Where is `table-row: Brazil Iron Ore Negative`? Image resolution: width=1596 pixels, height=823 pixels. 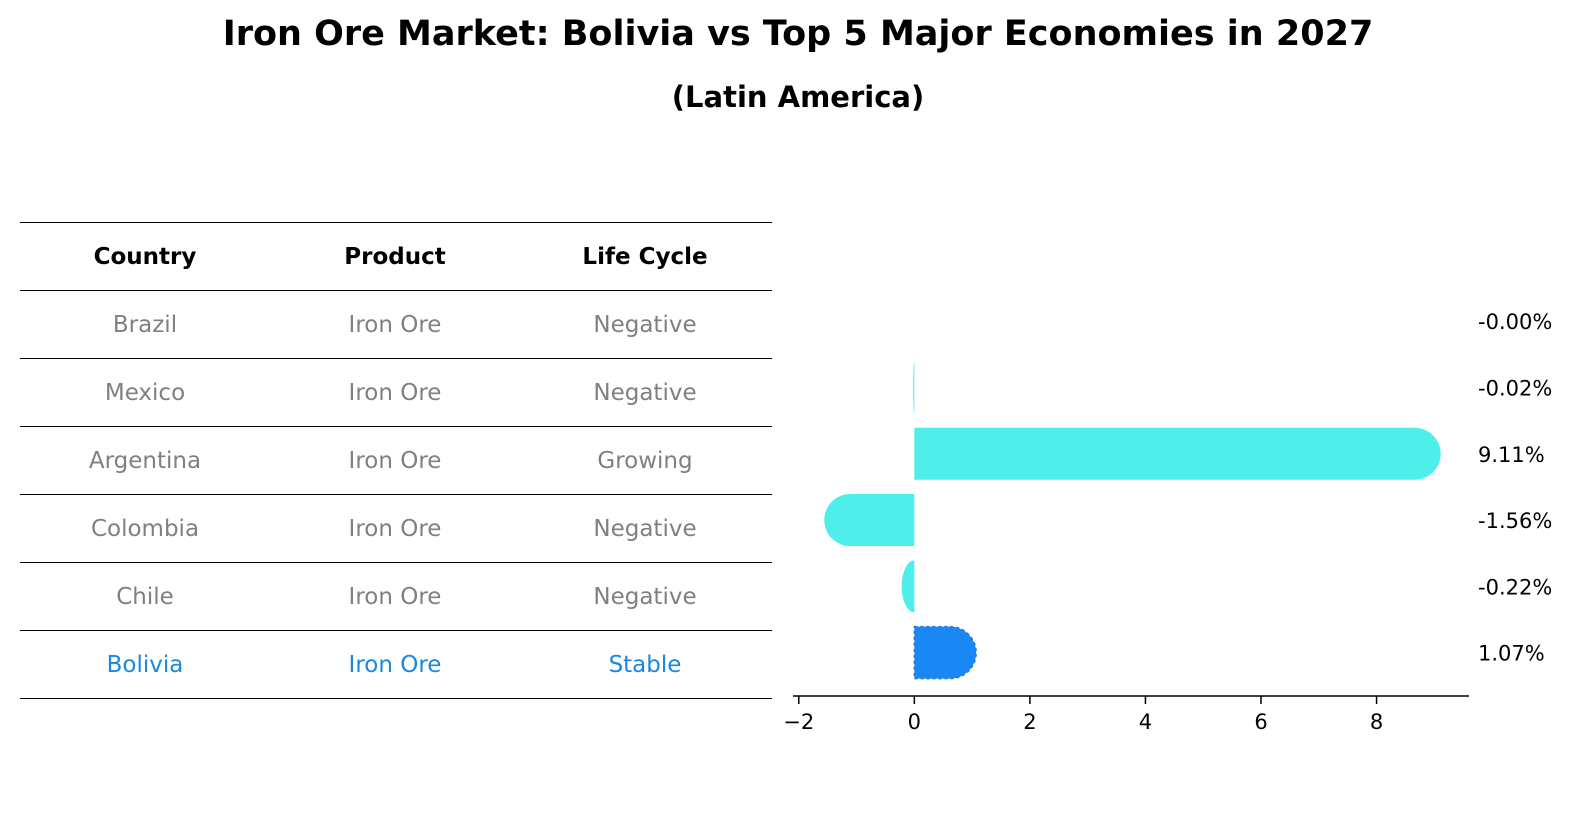 table-row: Brazil Iron Ore Negative is located at coordinates (396, 324).